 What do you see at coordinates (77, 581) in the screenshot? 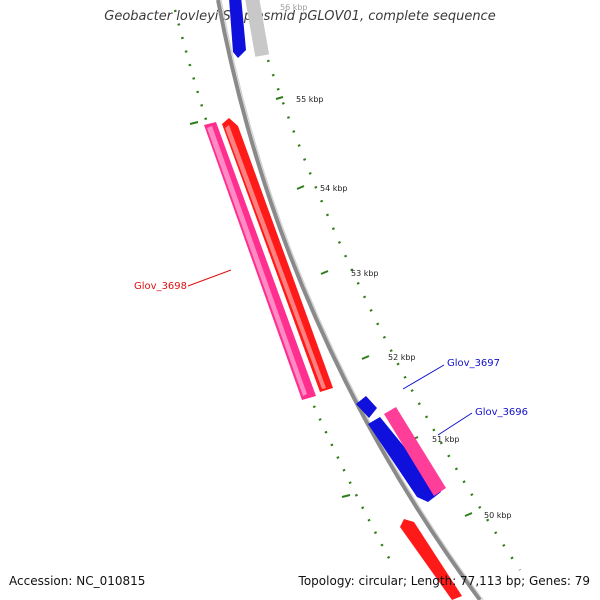
I see `accession-text: Accession: NC_010815` at bounding box center [77, 581].